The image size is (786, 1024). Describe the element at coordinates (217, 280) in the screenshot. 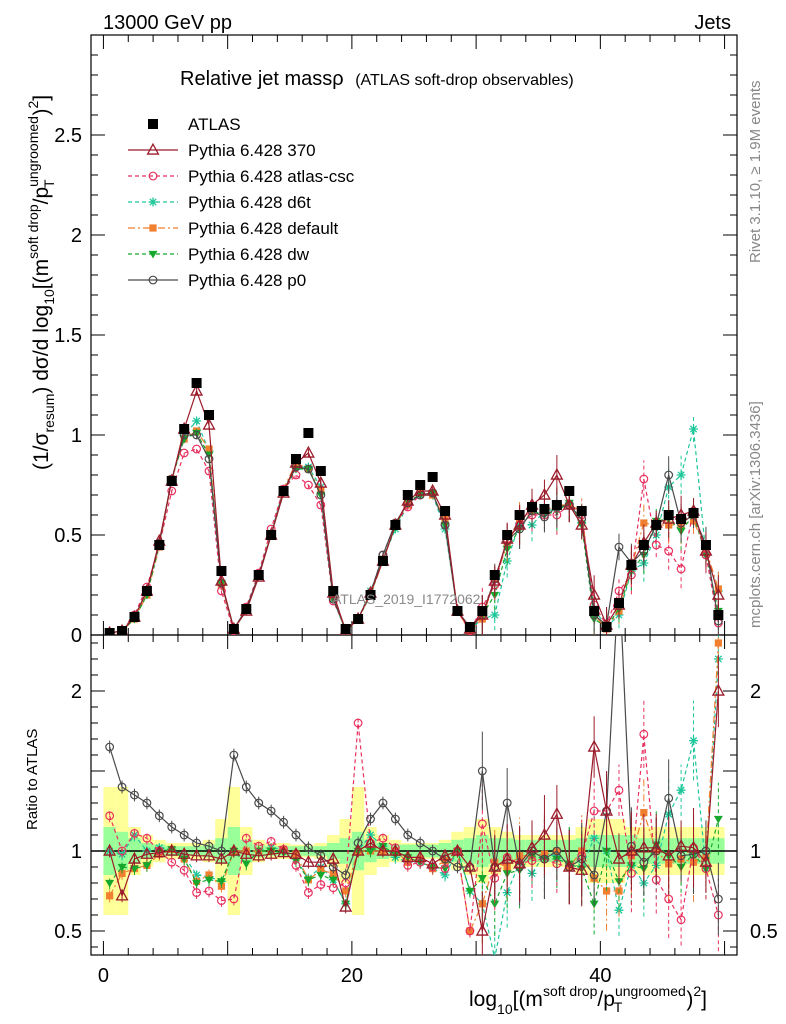

I see `legend-entry: Pythia 6.428 p0` at that location.